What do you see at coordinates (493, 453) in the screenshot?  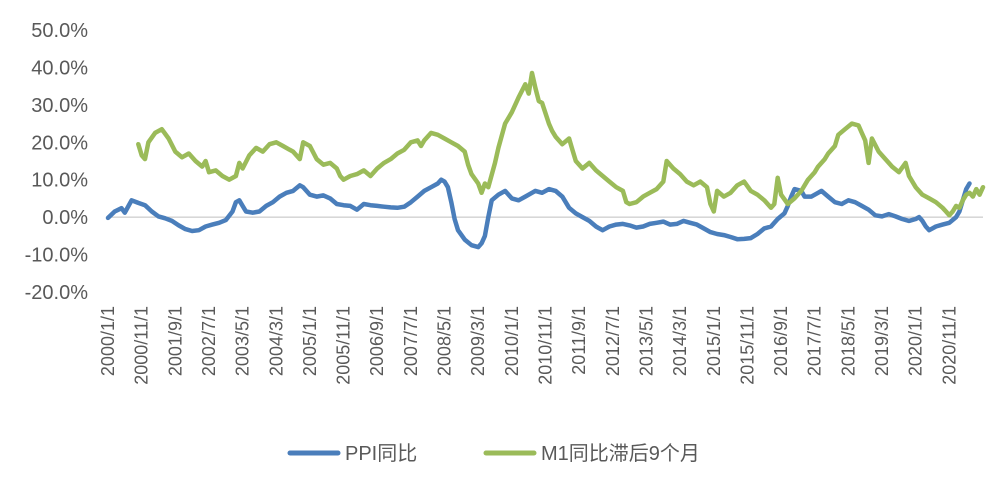 I see `legend: PPI同比 M1同比滞后9个月` at bounding box center [493, 453].